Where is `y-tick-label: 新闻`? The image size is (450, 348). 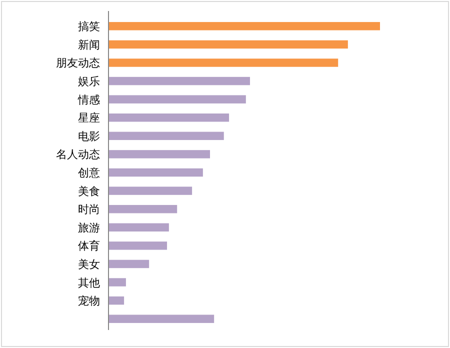 y-tick-label: 新闻 is located at coordinates (89, 45).